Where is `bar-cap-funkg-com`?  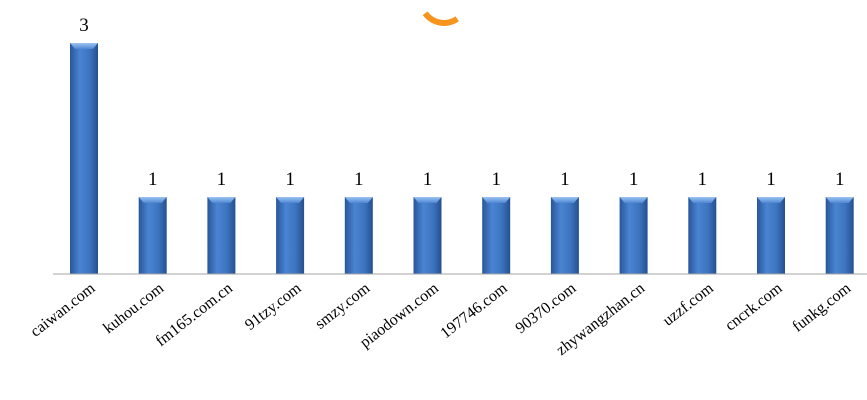 bar-cap-funkg-com is located at coordinates (839, 200).